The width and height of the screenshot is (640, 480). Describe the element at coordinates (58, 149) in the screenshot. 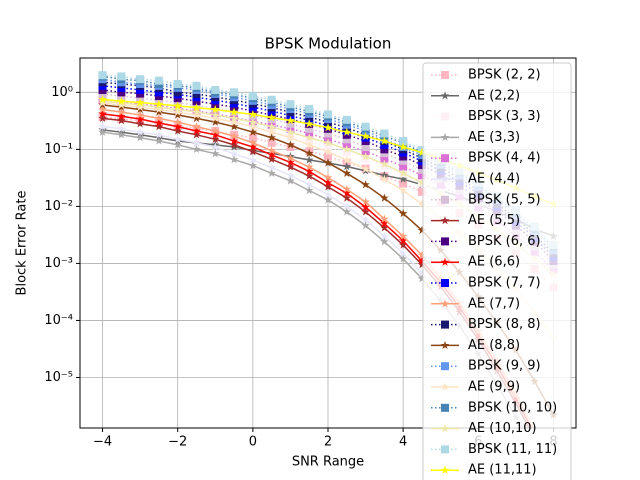

I see `y-tick-label: 10⁻¹` at that location.